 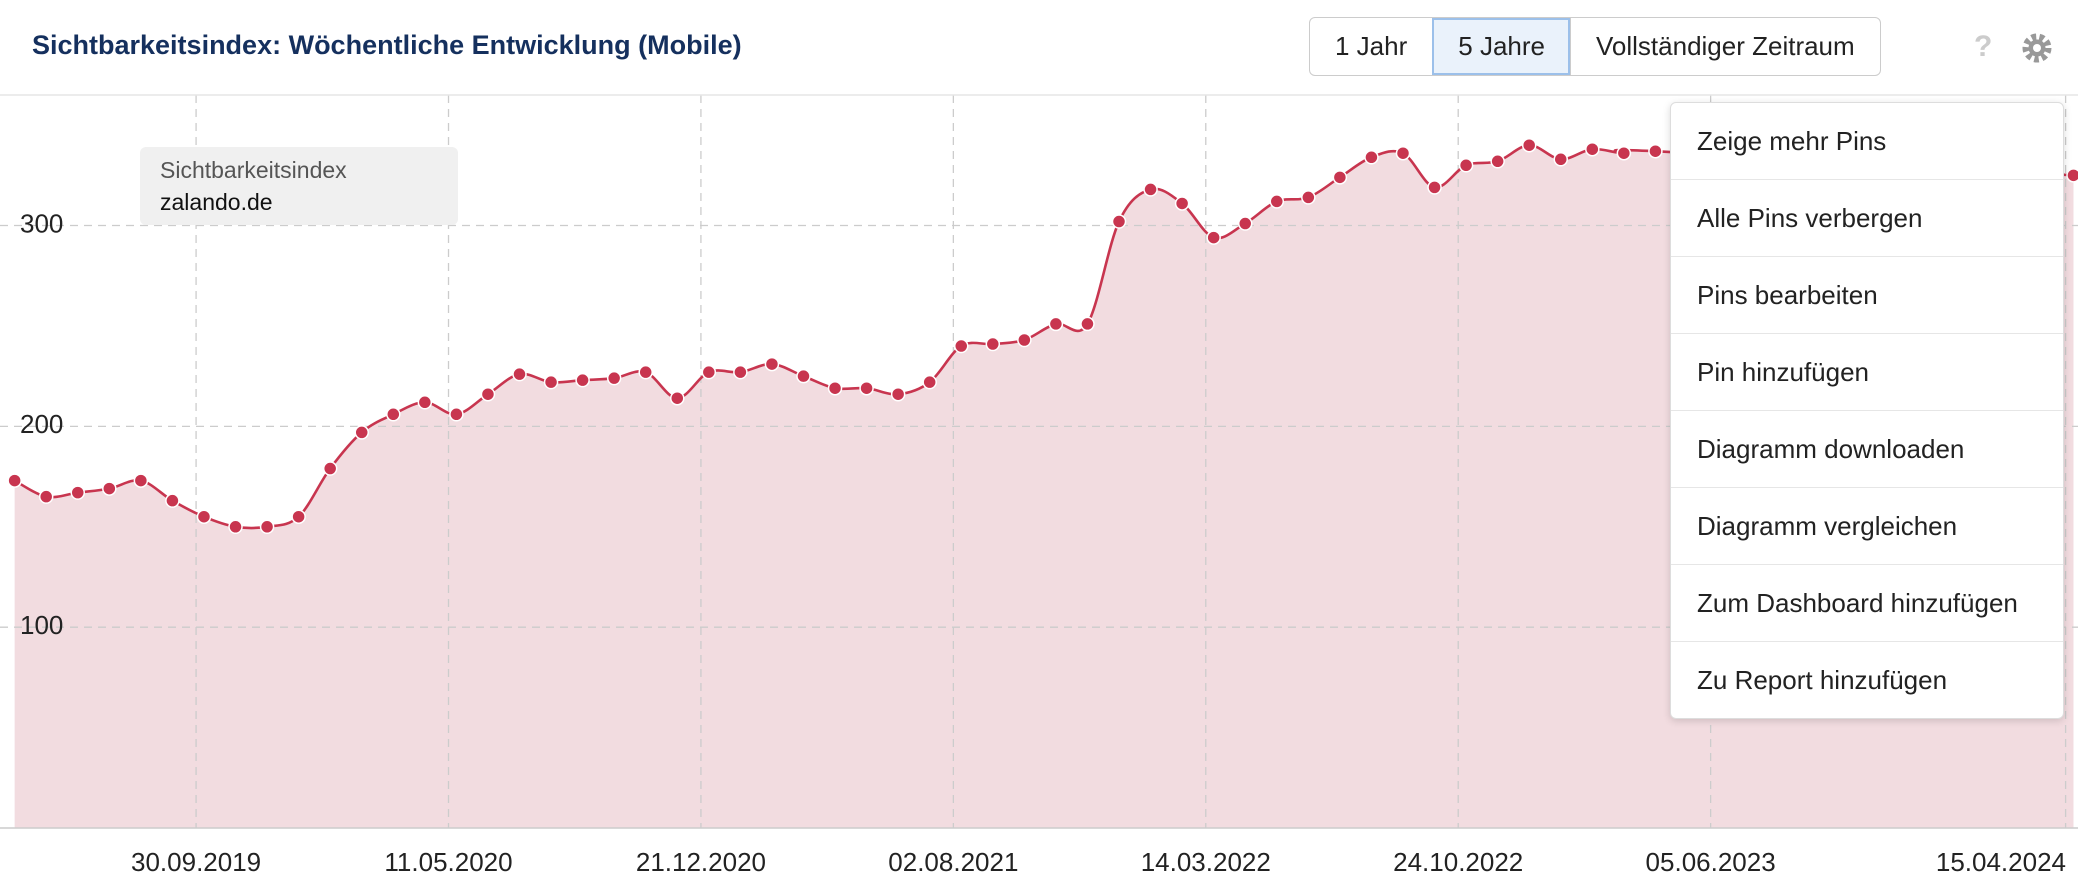 I want to click on range-buttons: 1 Jahr 5 Jahre Vollständiger Zeitraum, so click(x=1595, y=46).